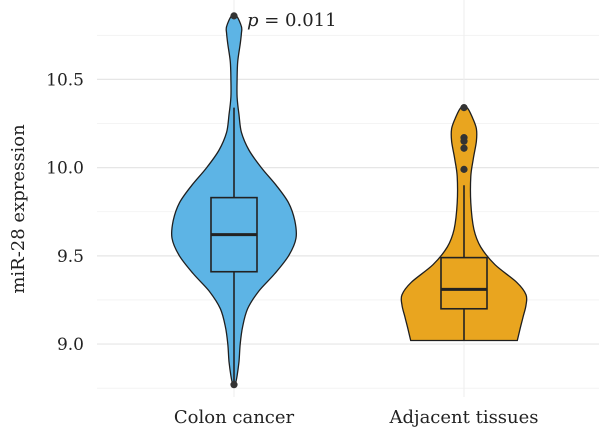 The image size is (600, 443). What do you see at coordinates (65, 212) in the screenshot?
I see `y-tick-labels: 9.0 9.5 10.0 10.5` at bounding box center [65, 212].